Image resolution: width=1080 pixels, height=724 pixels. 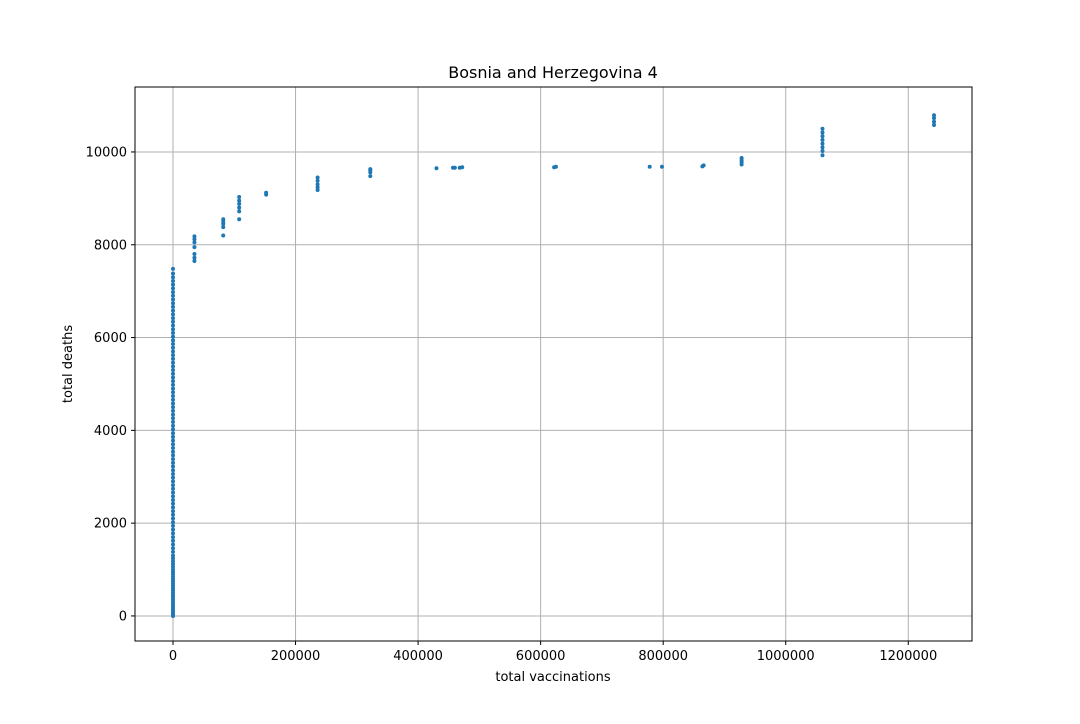 I want to click on y-tick-label: 10000, so click(x=106, y=152).